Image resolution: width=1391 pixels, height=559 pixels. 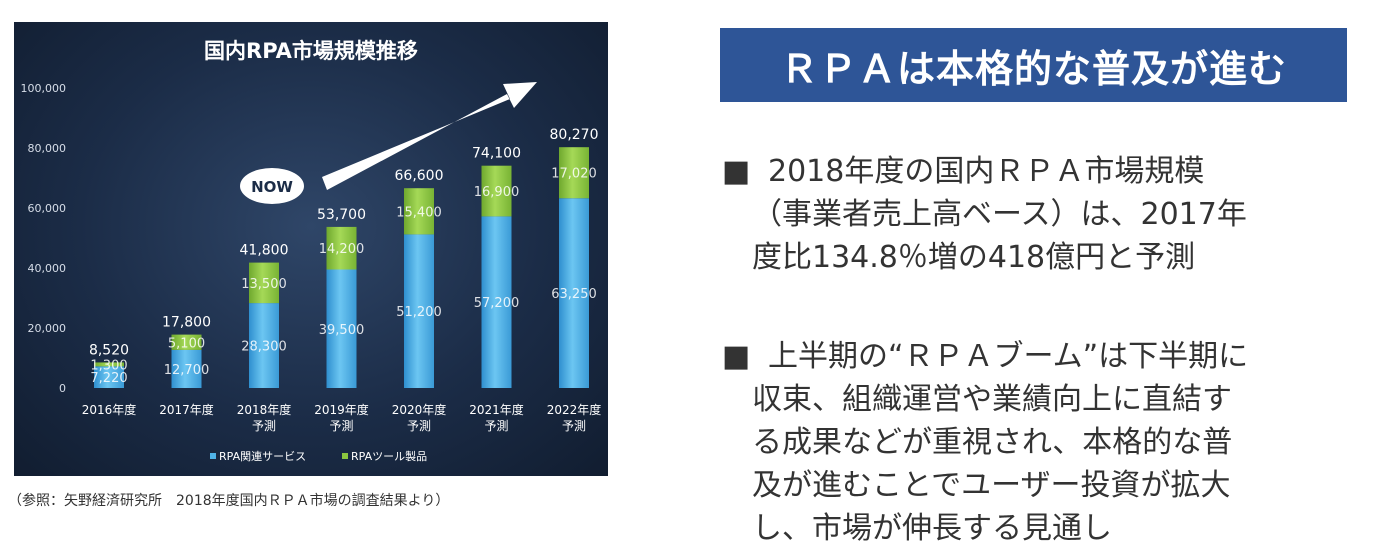 What do you see at coordinates (932, 528) in the screenshot?
I see `bullet-line: し、市場が伸長する見通し` at bounding box center [932, 528].